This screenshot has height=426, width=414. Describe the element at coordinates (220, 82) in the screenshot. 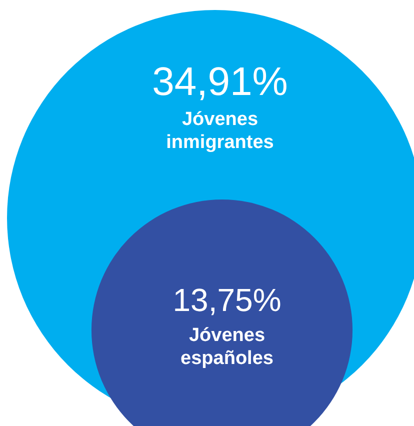

I see `data-label: 34,91%` at that location.